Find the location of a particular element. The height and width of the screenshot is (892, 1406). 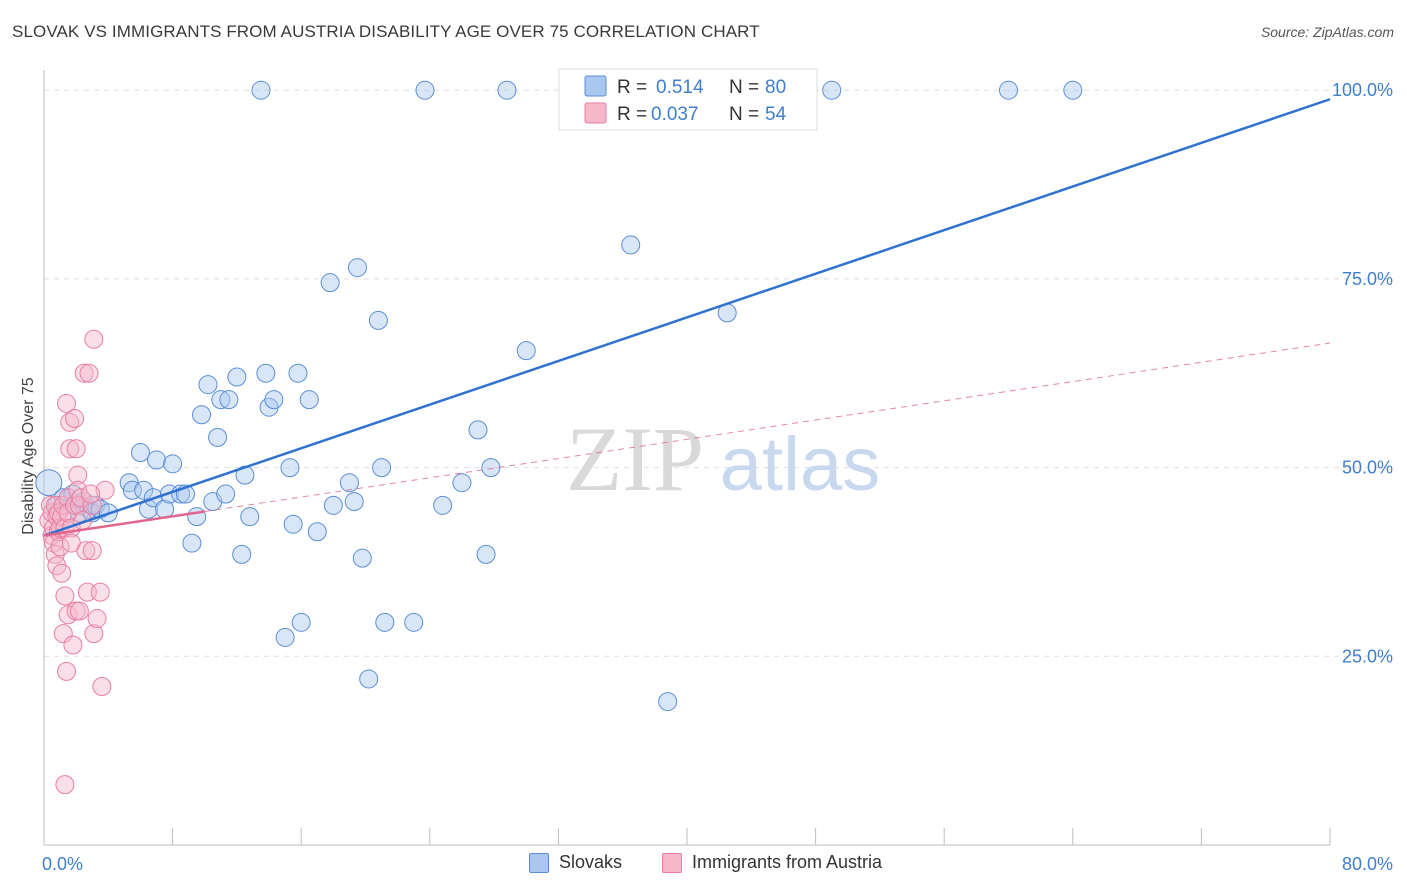

watermark-atlas: atlas is located at coordinates (800, 464).